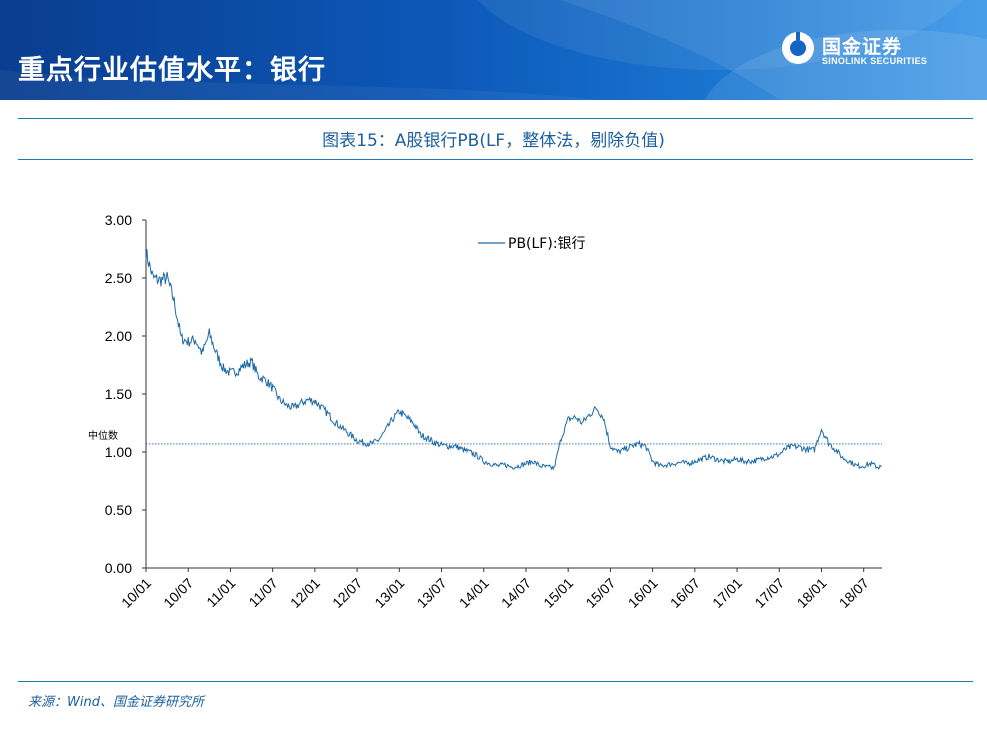  I want to click on y-tick-label: 2.50, so click(118, 278).